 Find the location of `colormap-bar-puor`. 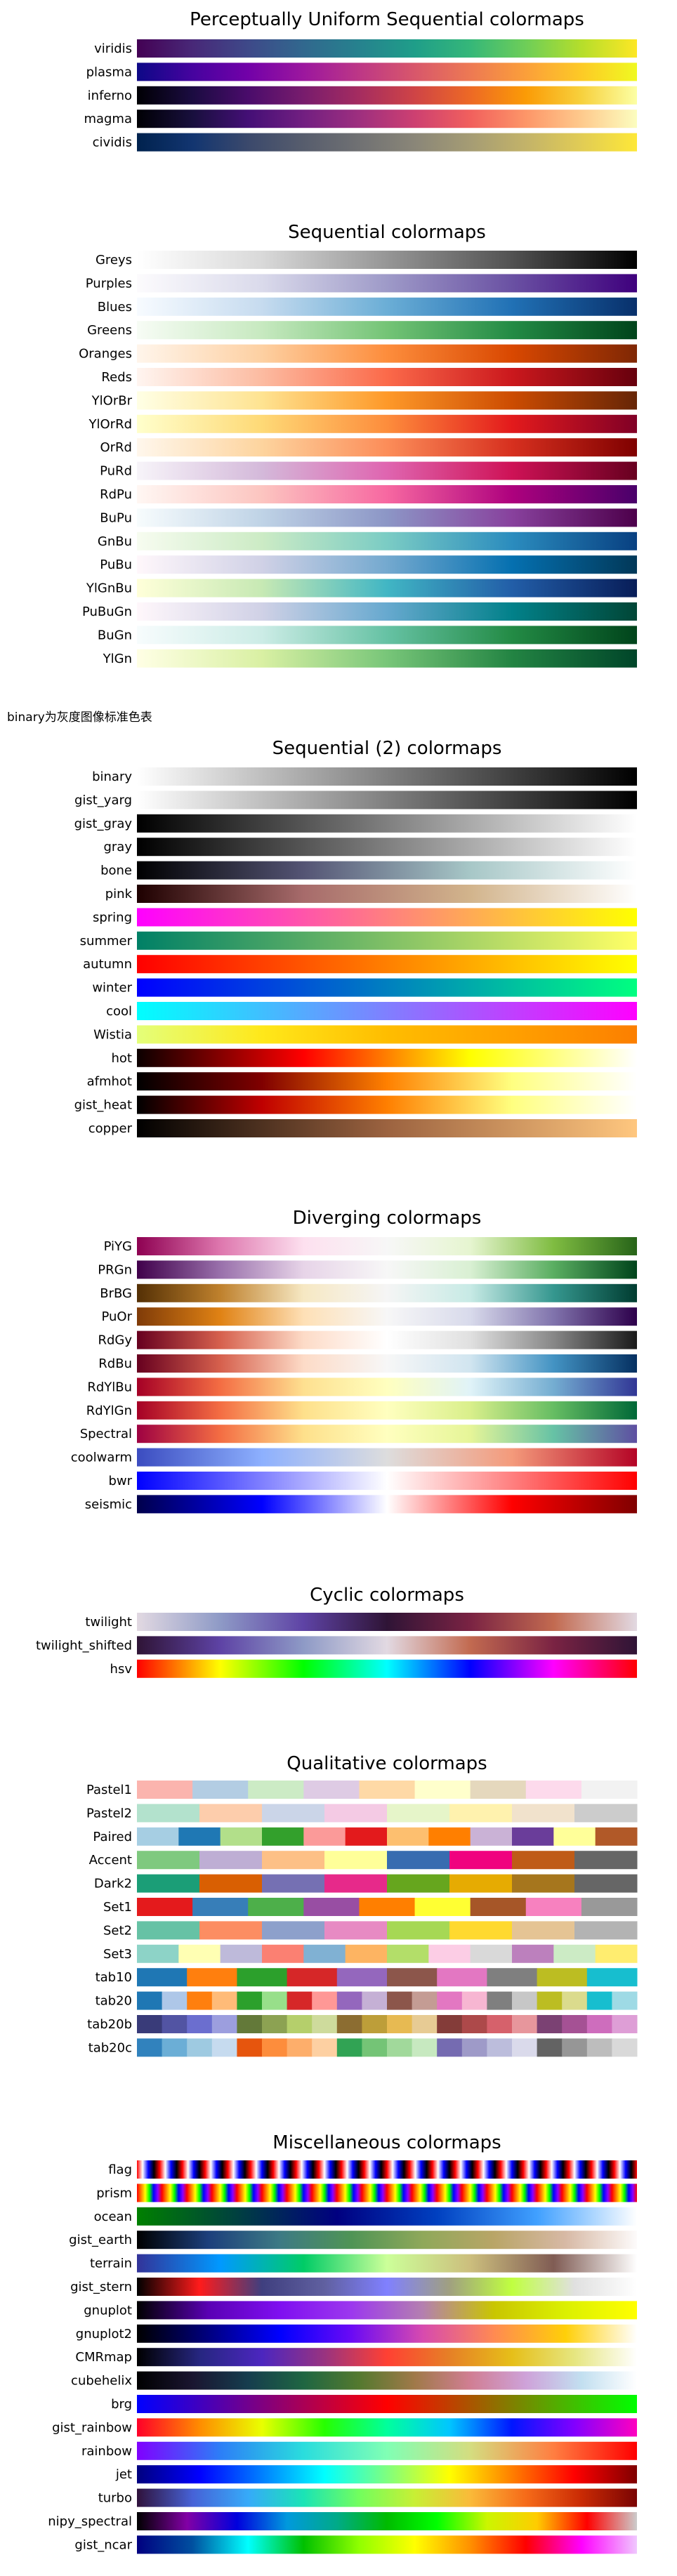

colormap-bar-puor is located at coordinates (387, 1316).